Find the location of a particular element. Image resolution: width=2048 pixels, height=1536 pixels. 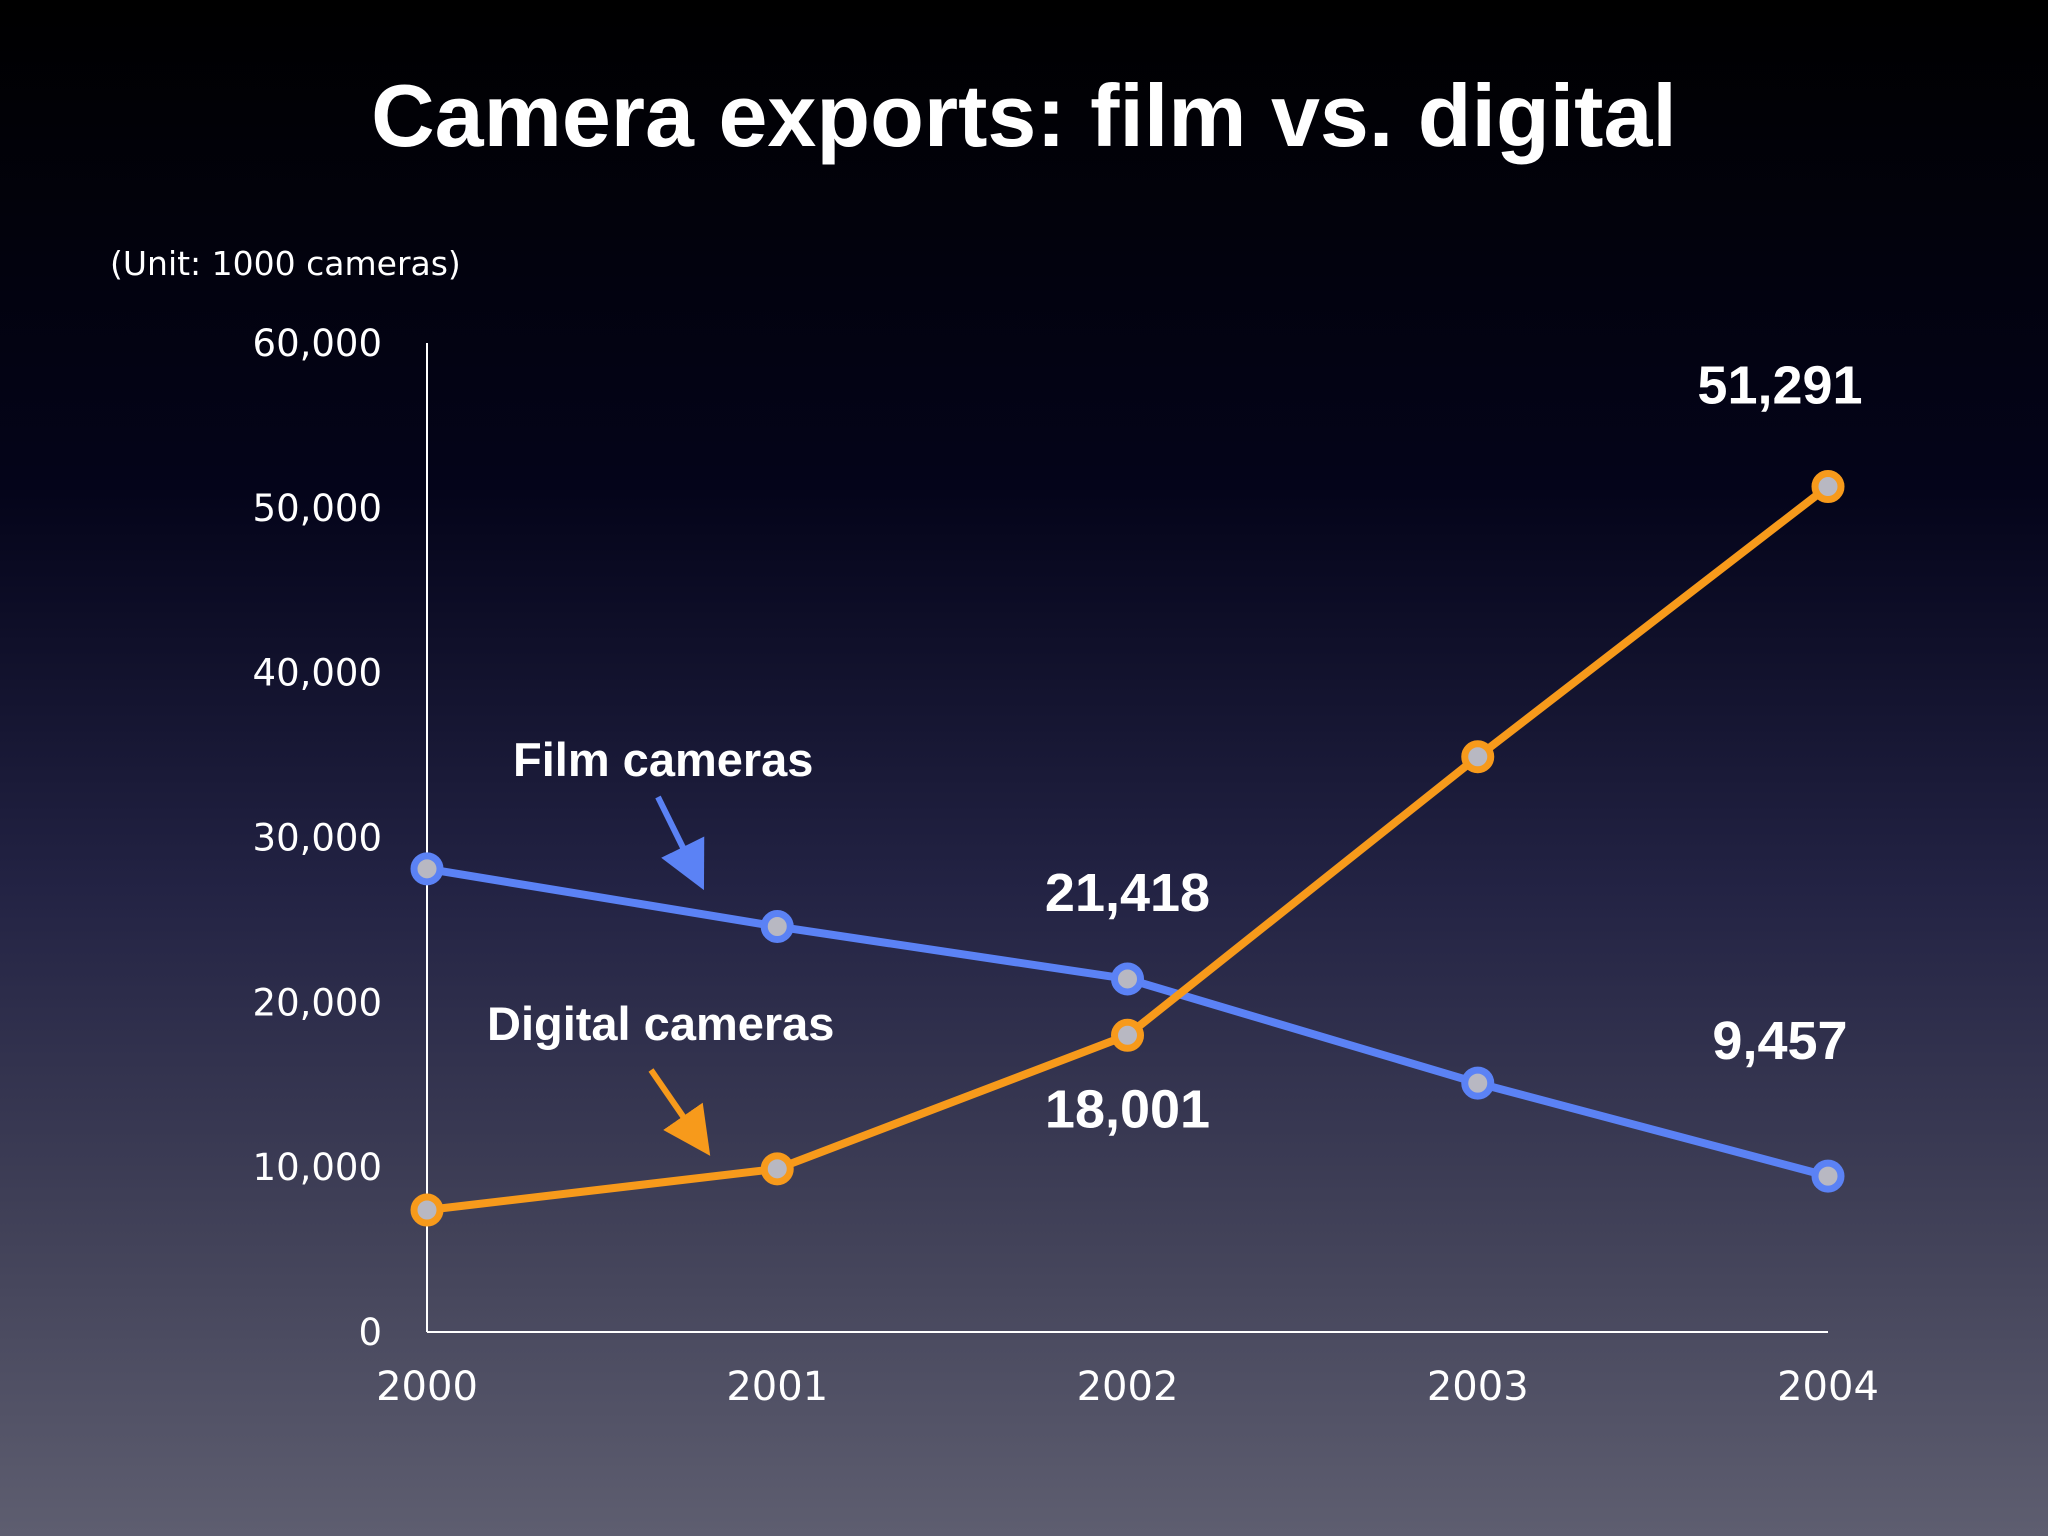

x-tick-label: 2000 is located at coordinates (427, 1387).